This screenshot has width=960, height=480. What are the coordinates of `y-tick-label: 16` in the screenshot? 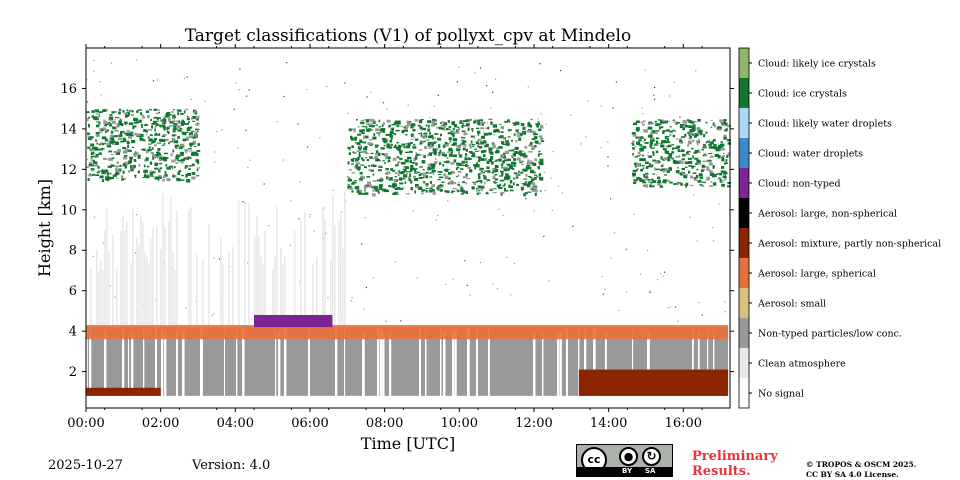 It's located at (68, 89).